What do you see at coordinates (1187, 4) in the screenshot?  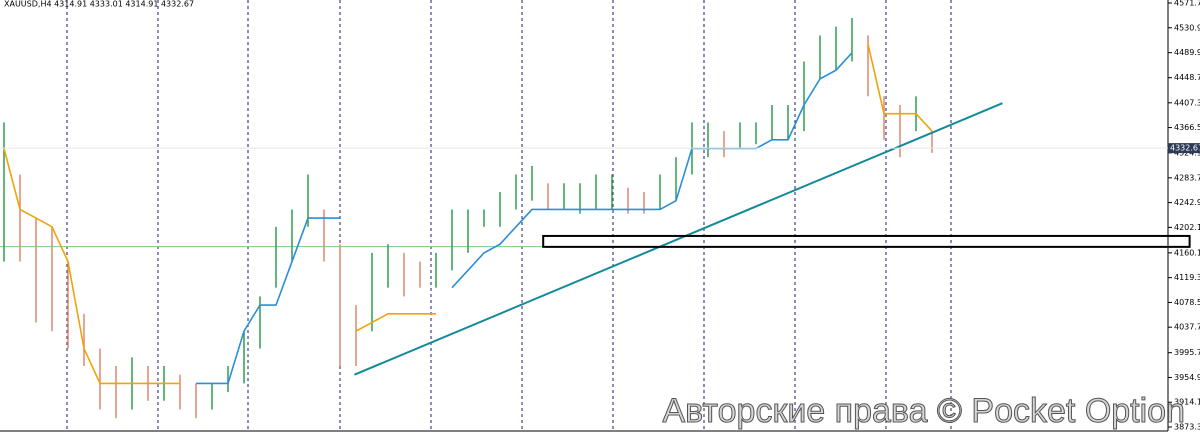 I see `y-tick-label: 4571.70` at bounding box center [1187, 4].